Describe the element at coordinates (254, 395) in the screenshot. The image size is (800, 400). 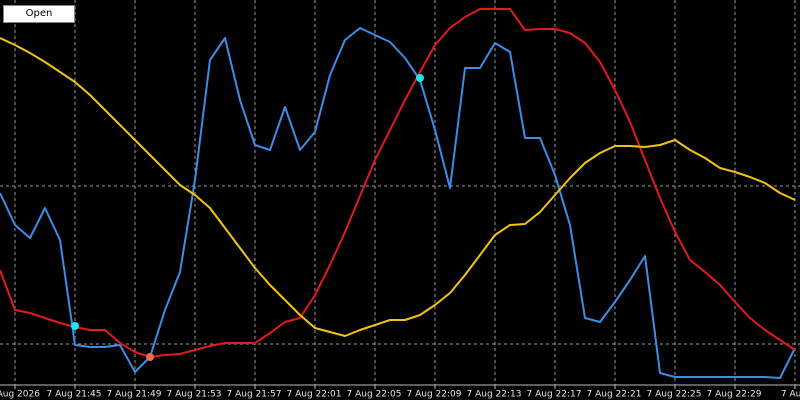
I see `x-tick-label: 7 Aug 21:57` at that location.